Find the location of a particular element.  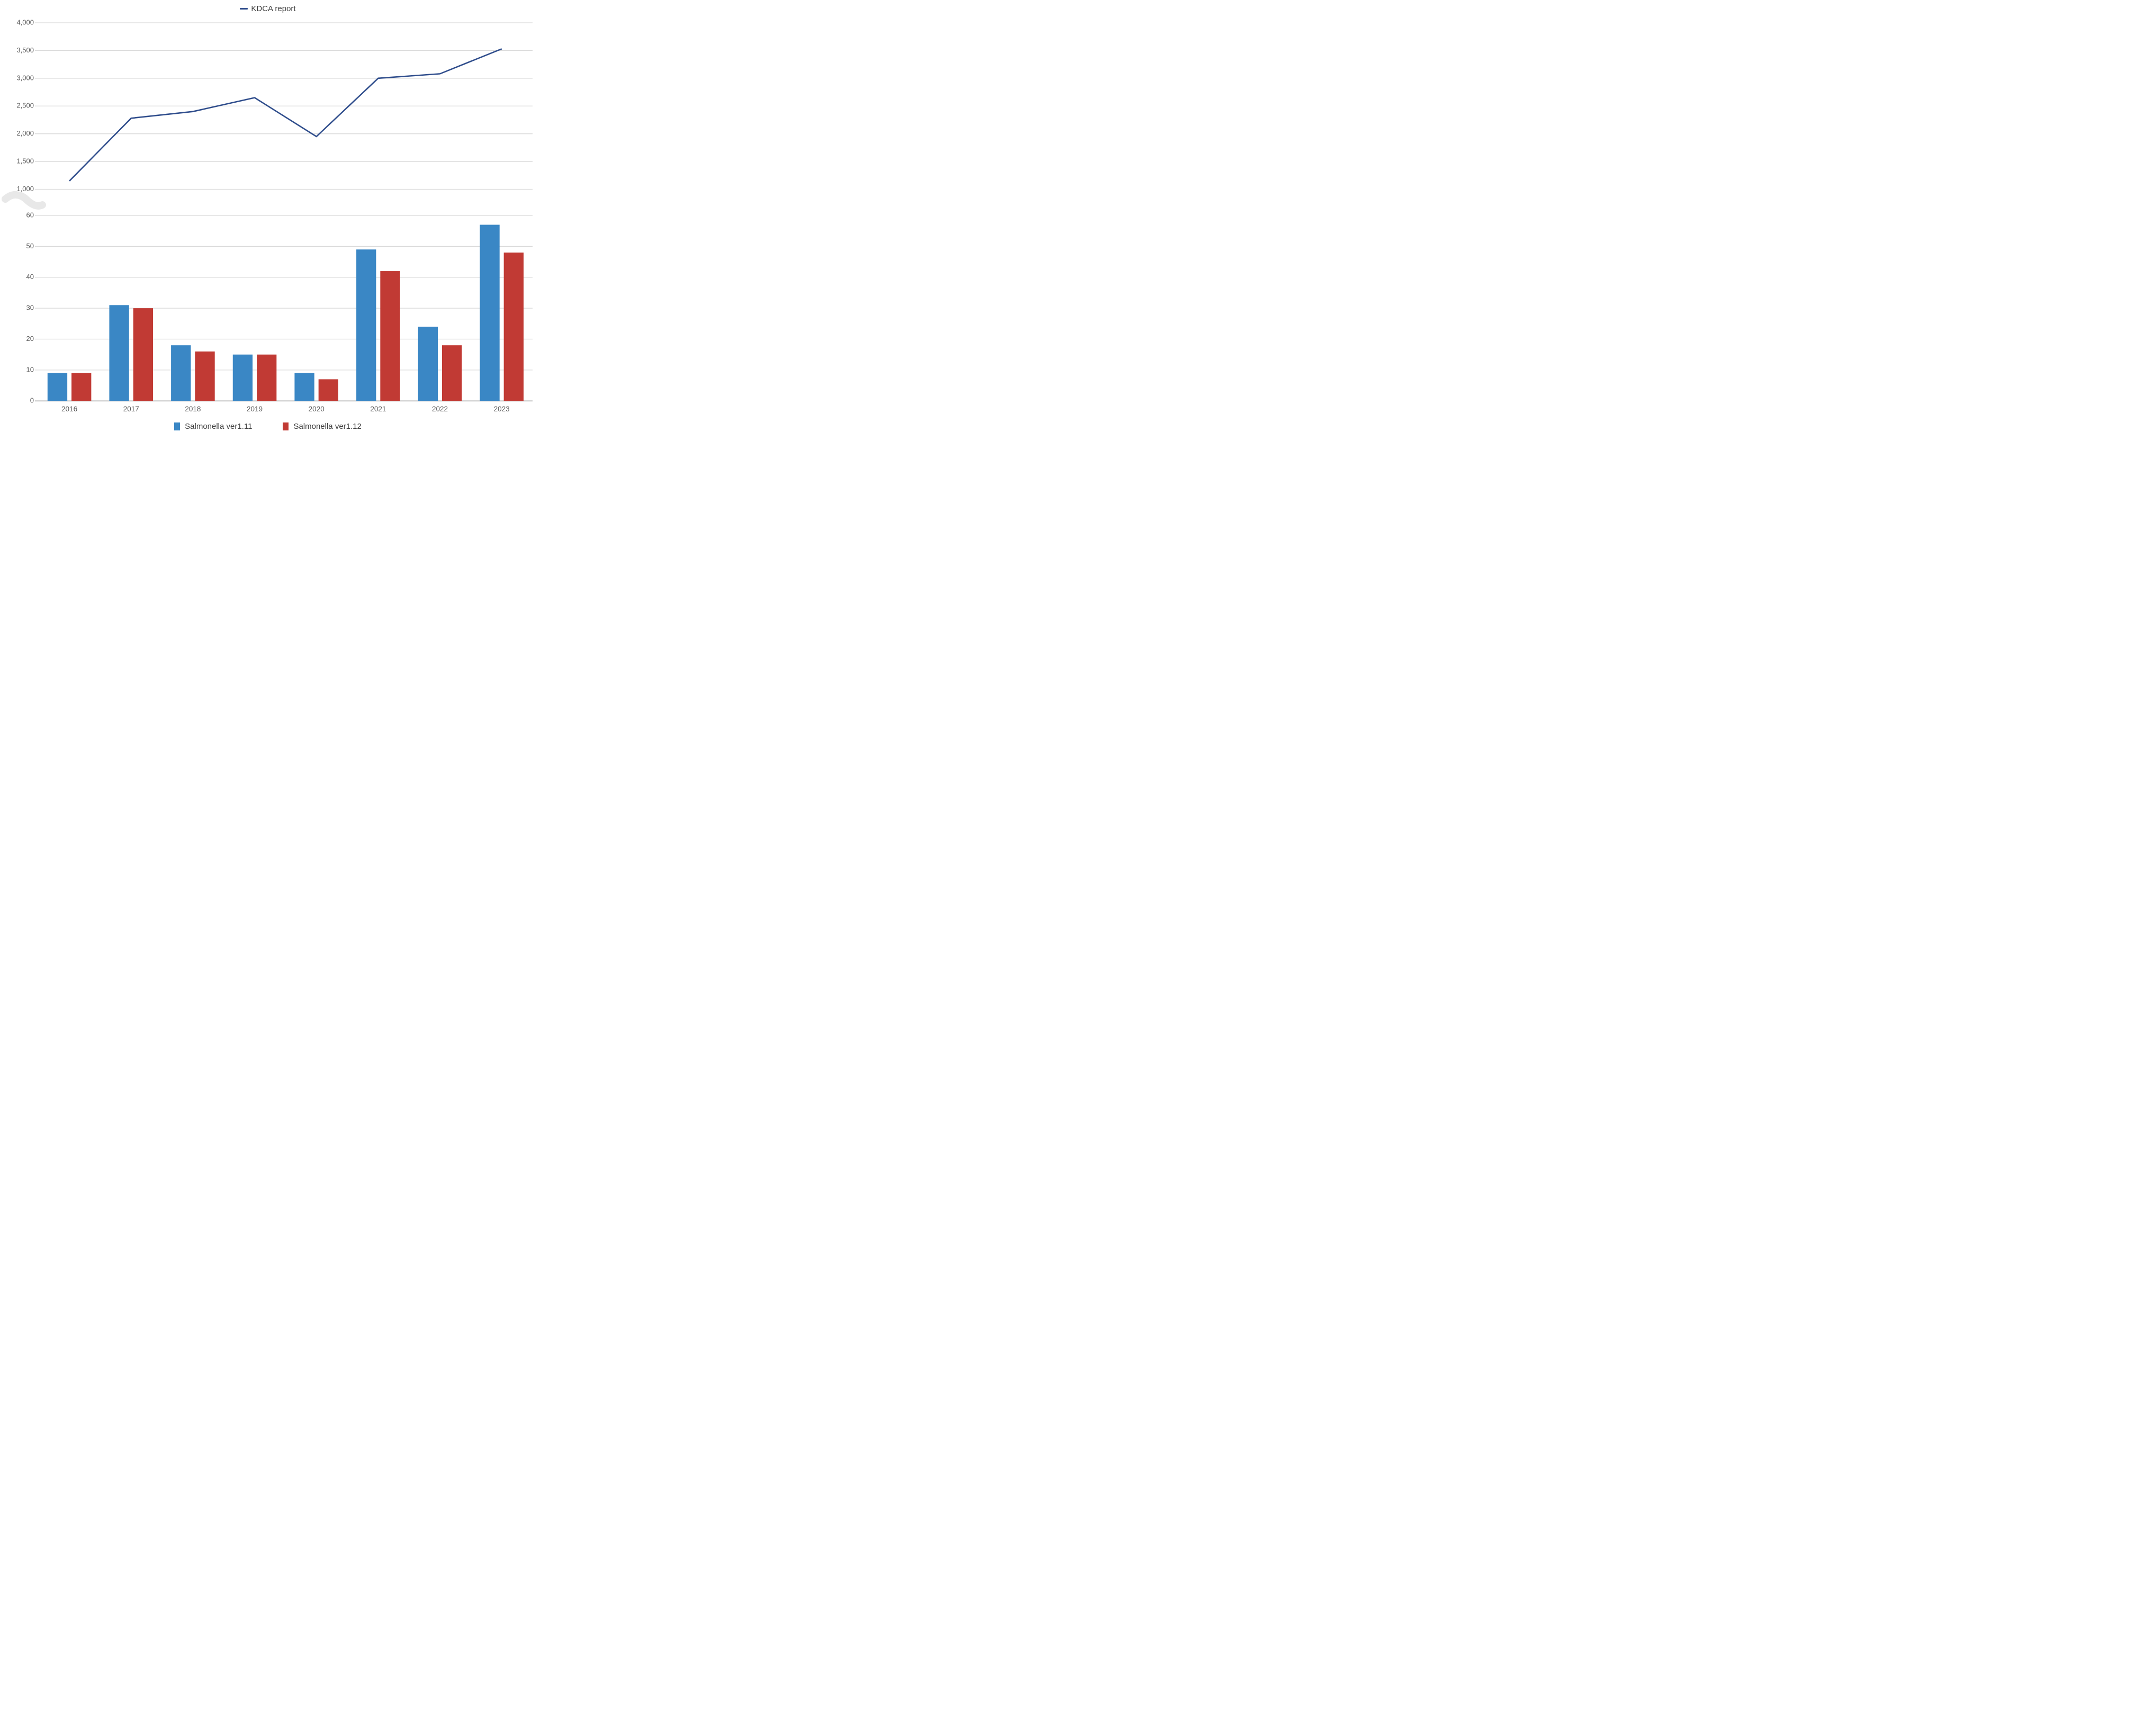

ytick-bottom-10: 10 is located at coordinates (30, 369).